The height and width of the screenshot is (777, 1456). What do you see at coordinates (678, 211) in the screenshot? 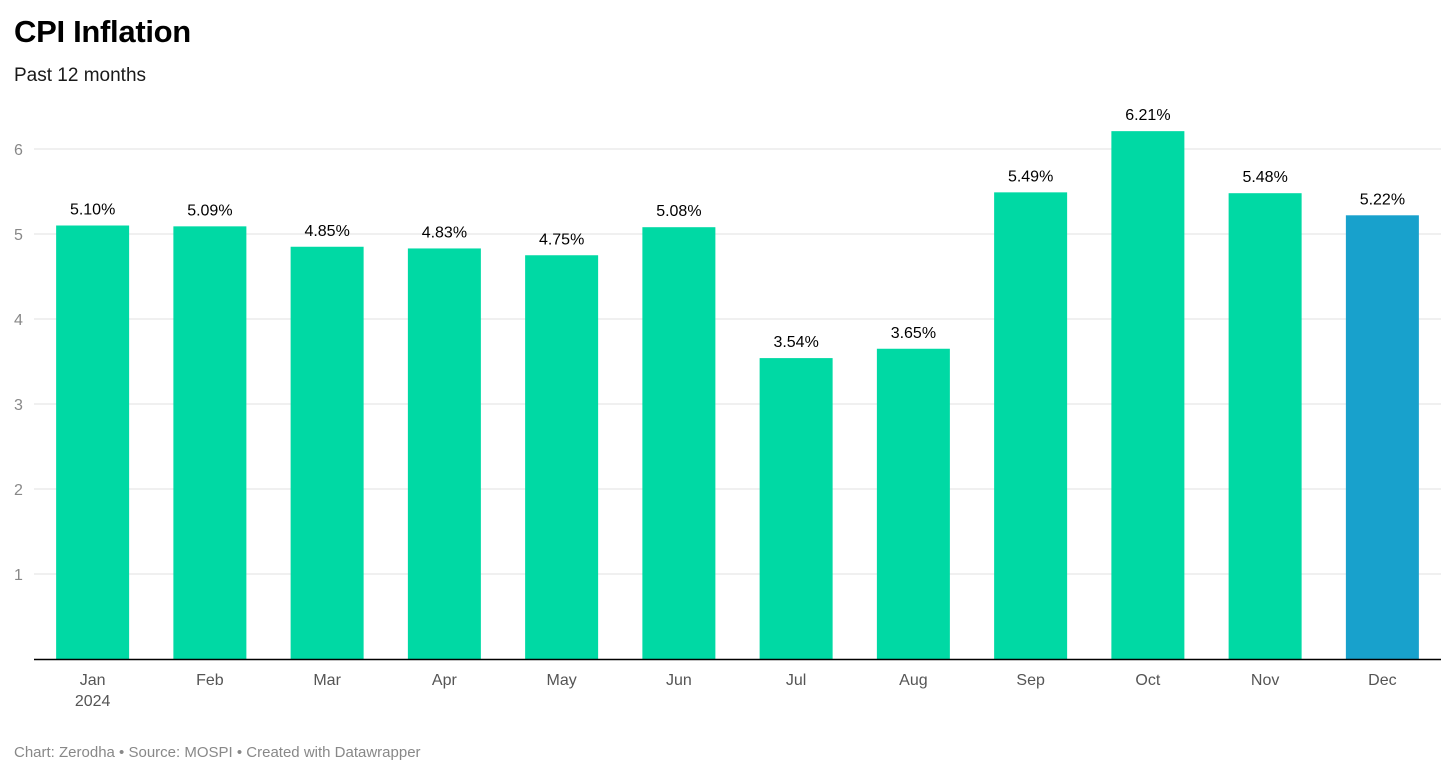
I see `value-label: 5.08%` at bounding box center [678, 211].